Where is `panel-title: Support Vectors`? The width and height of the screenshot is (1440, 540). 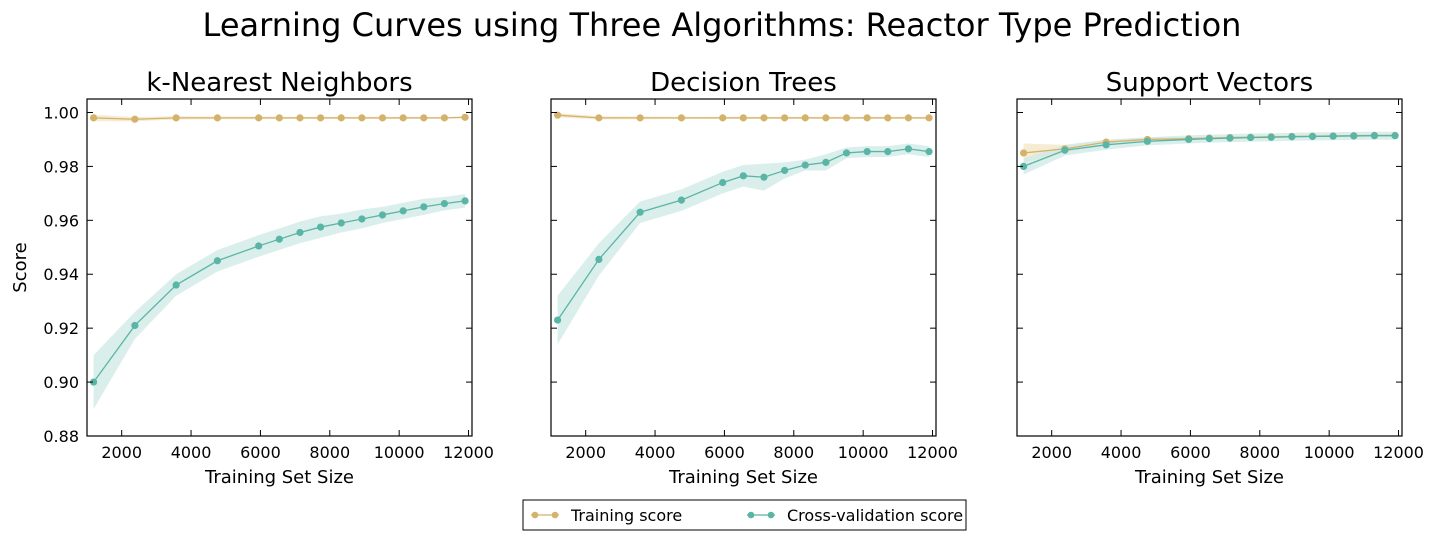
panel-title: Support Vectors is located at coordinates (1209, 83).